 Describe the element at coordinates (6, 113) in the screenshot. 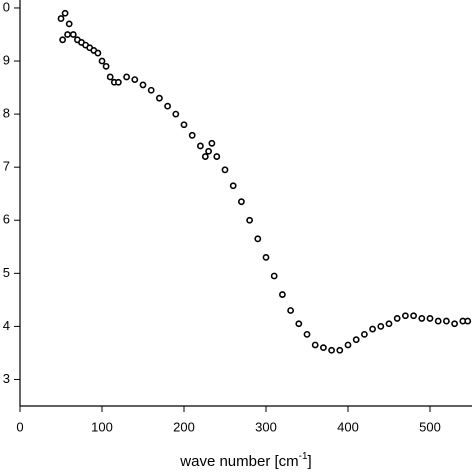

I see `y-tick-label: 8` at that location.